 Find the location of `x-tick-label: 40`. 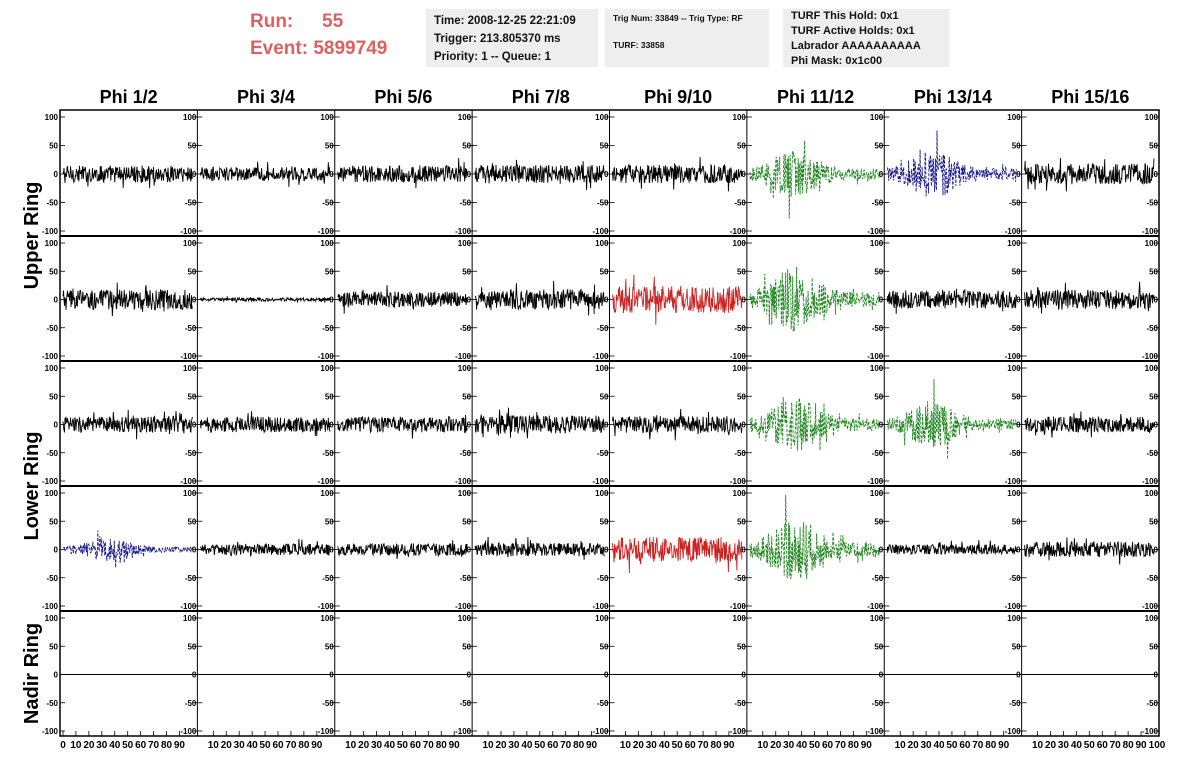

x-tick-label: 40 is located at coordinates (665, 745).